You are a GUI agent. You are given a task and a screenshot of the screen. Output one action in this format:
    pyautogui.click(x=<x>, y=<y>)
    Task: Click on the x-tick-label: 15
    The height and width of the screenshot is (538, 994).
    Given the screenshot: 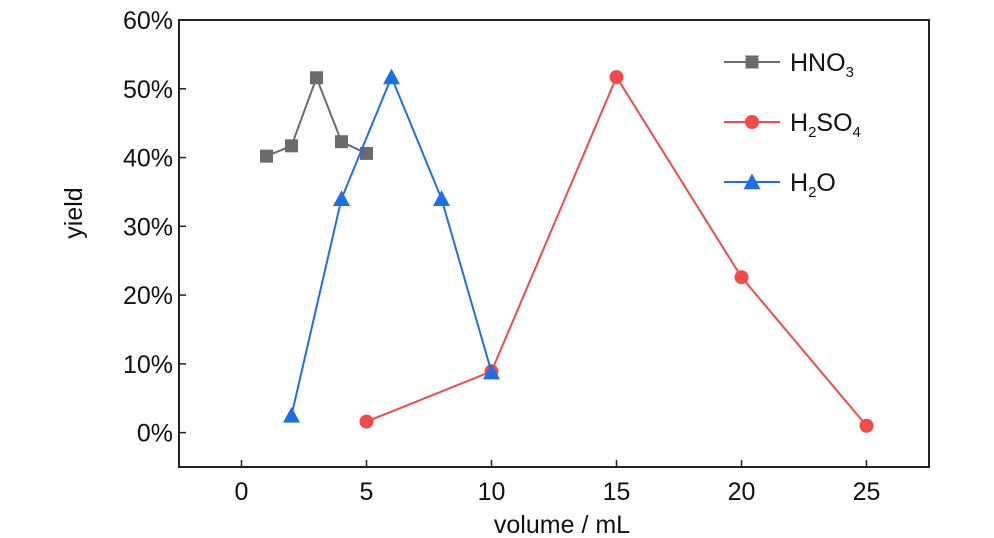 What is the action you would take?
    pyautogui.click(x=617, y=492)
    